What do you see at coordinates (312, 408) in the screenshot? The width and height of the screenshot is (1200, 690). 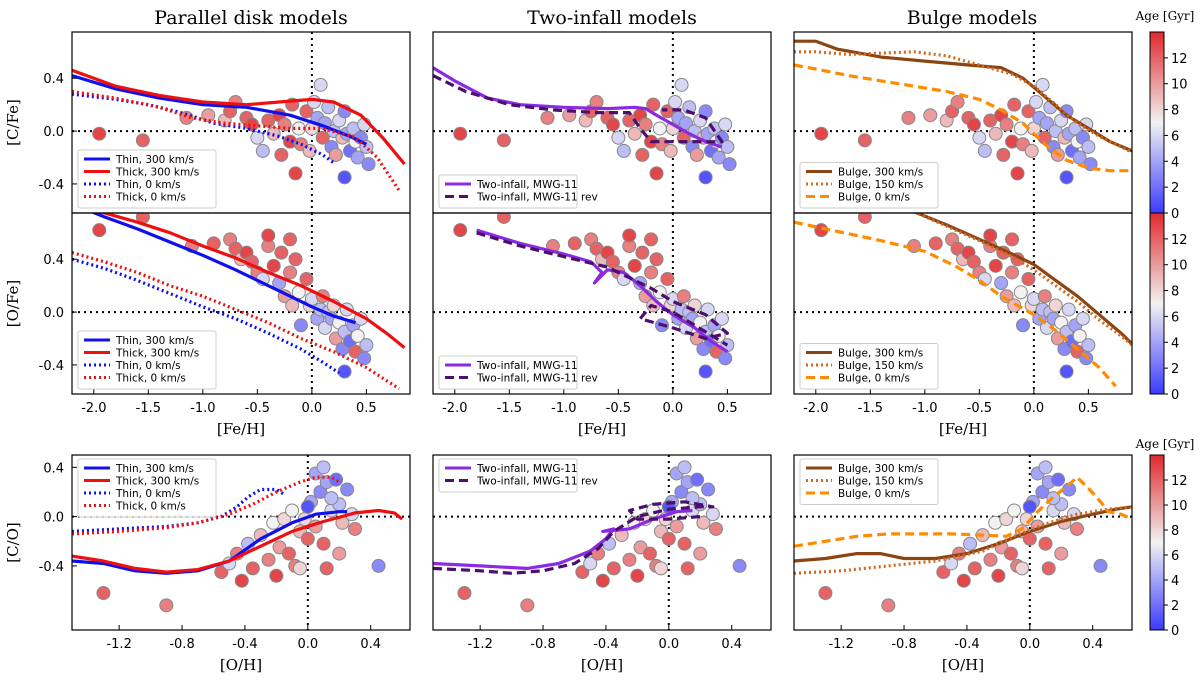 I see `x-tick-label: 0.0` at bounding box center [312, 408].